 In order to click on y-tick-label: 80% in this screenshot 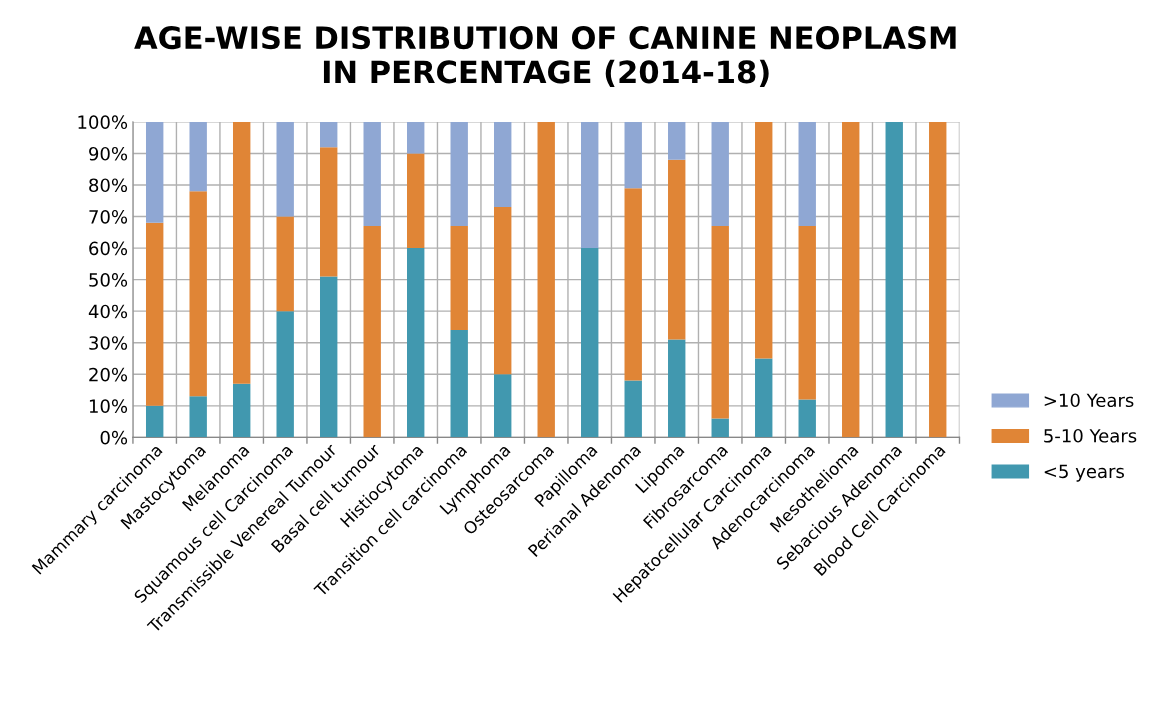, I will do `click(108, 185)`.